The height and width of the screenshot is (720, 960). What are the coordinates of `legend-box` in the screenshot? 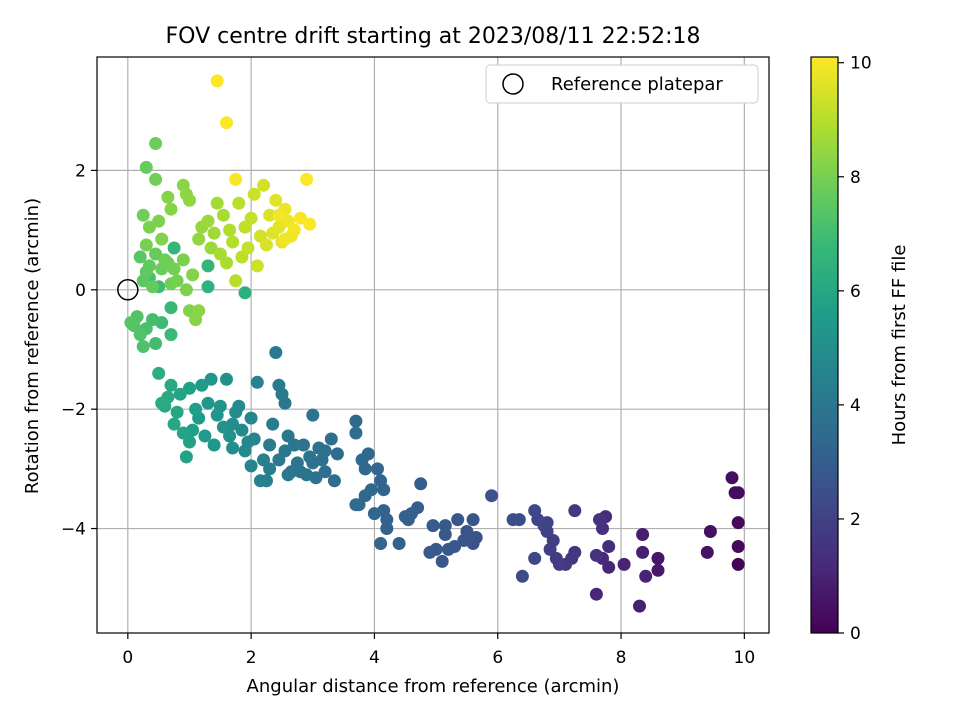 It's located at (622, 84).